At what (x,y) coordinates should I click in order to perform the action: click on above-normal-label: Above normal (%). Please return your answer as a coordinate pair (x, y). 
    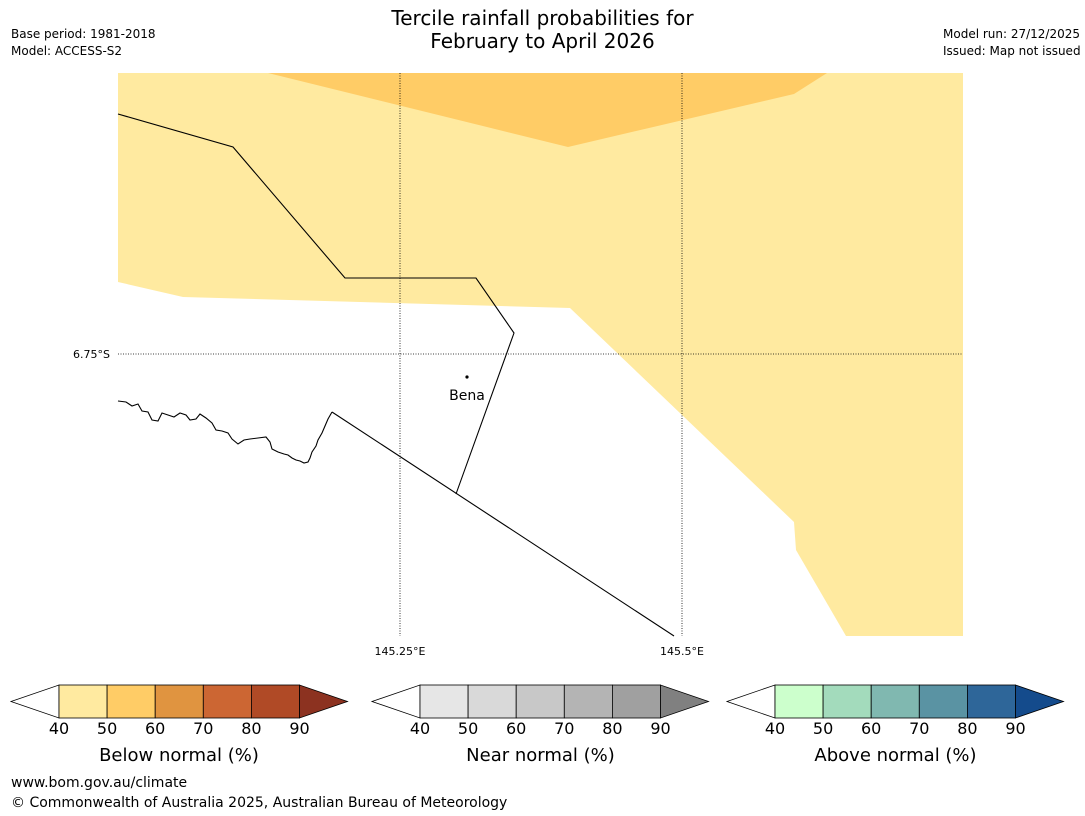
    Looking at the image, I should click on (895, 755).